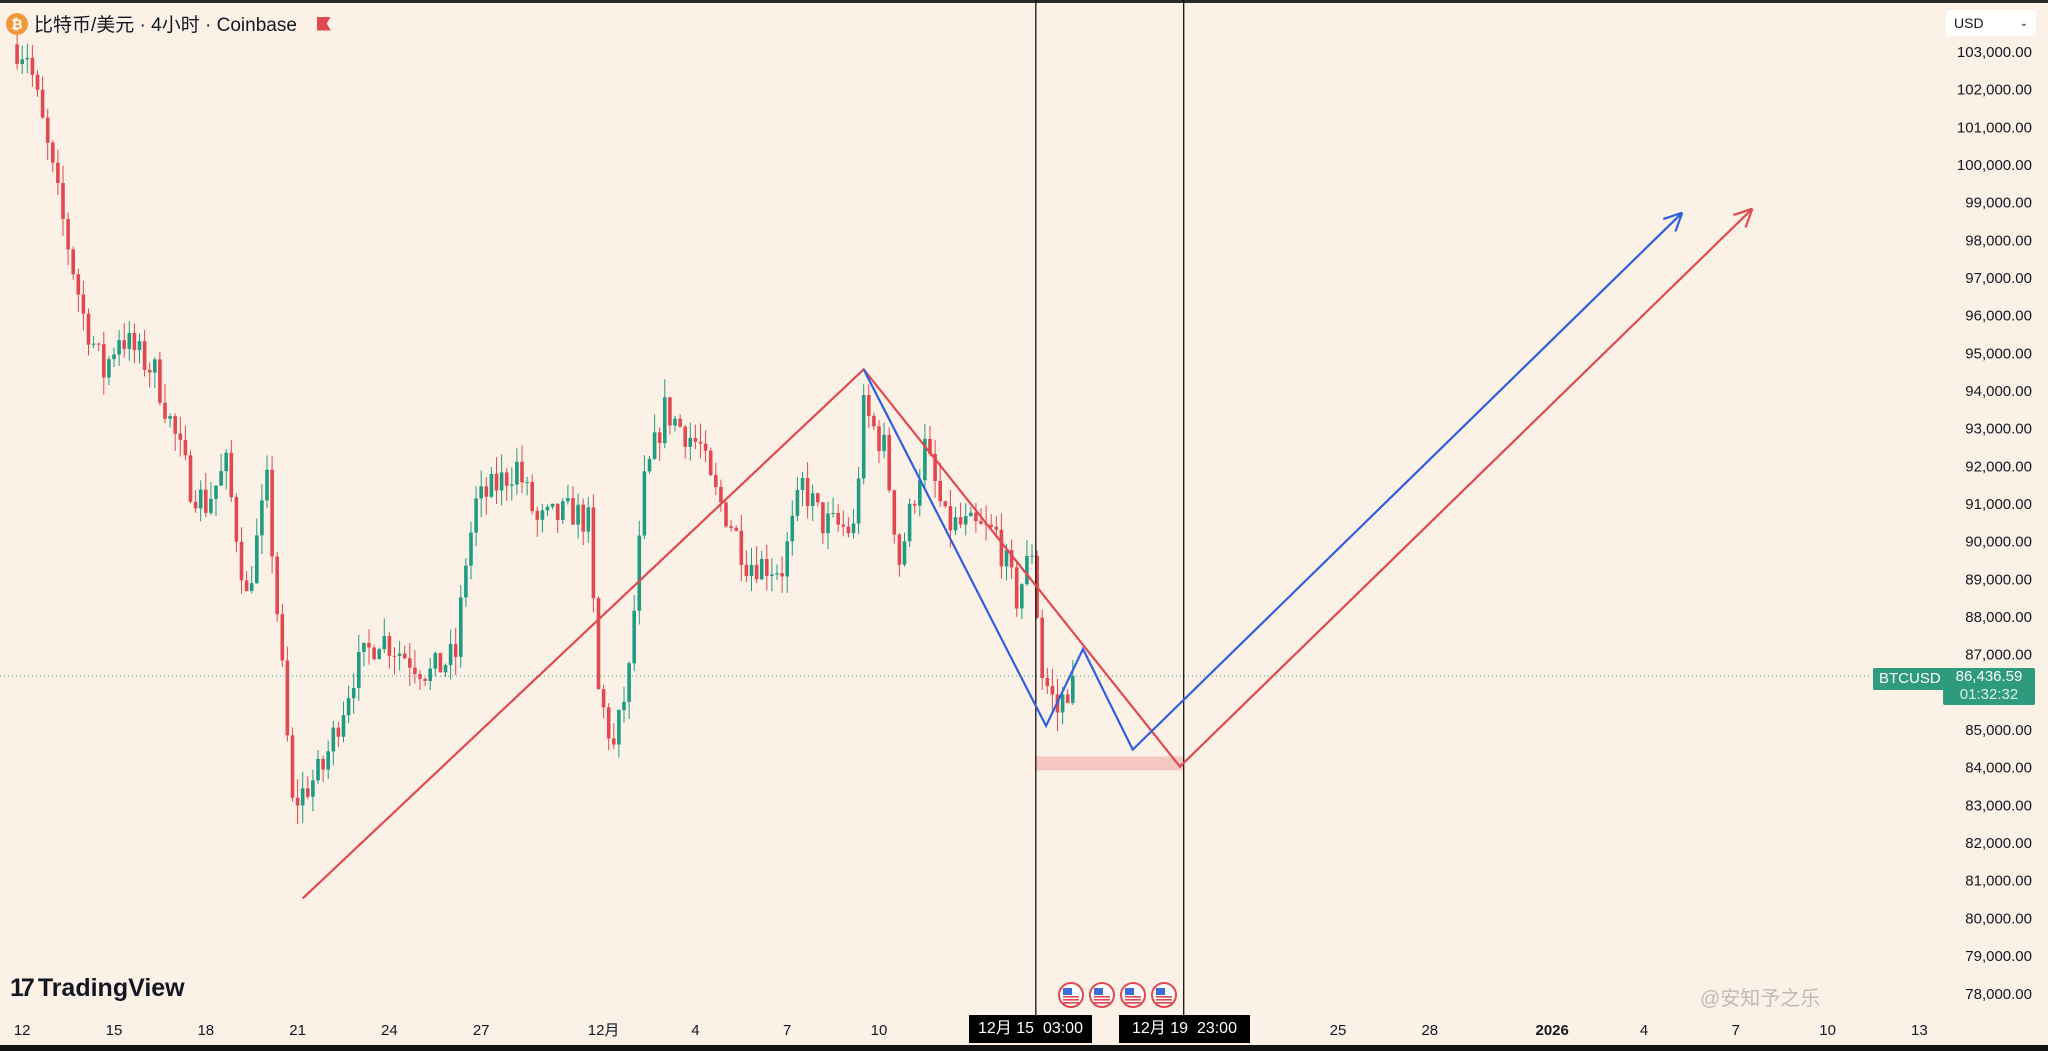 This screenshot has height=1051, width=2048. What do you see at coordinates (1998, 504) in the screenshot?
I see `price-tick-label: 91,000.00` at bounding box center [1998, 504].